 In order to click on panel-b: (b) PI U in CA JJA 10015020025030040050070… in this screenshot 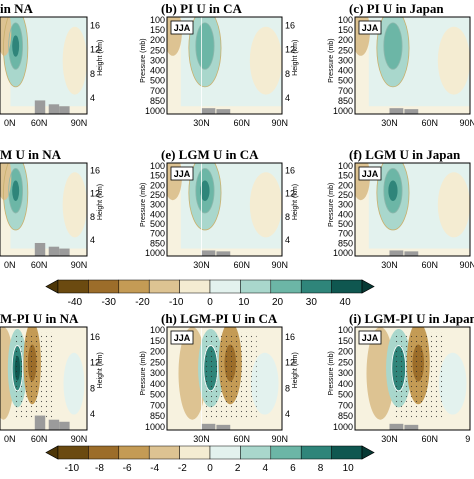, I will do `click(219, 64)`.